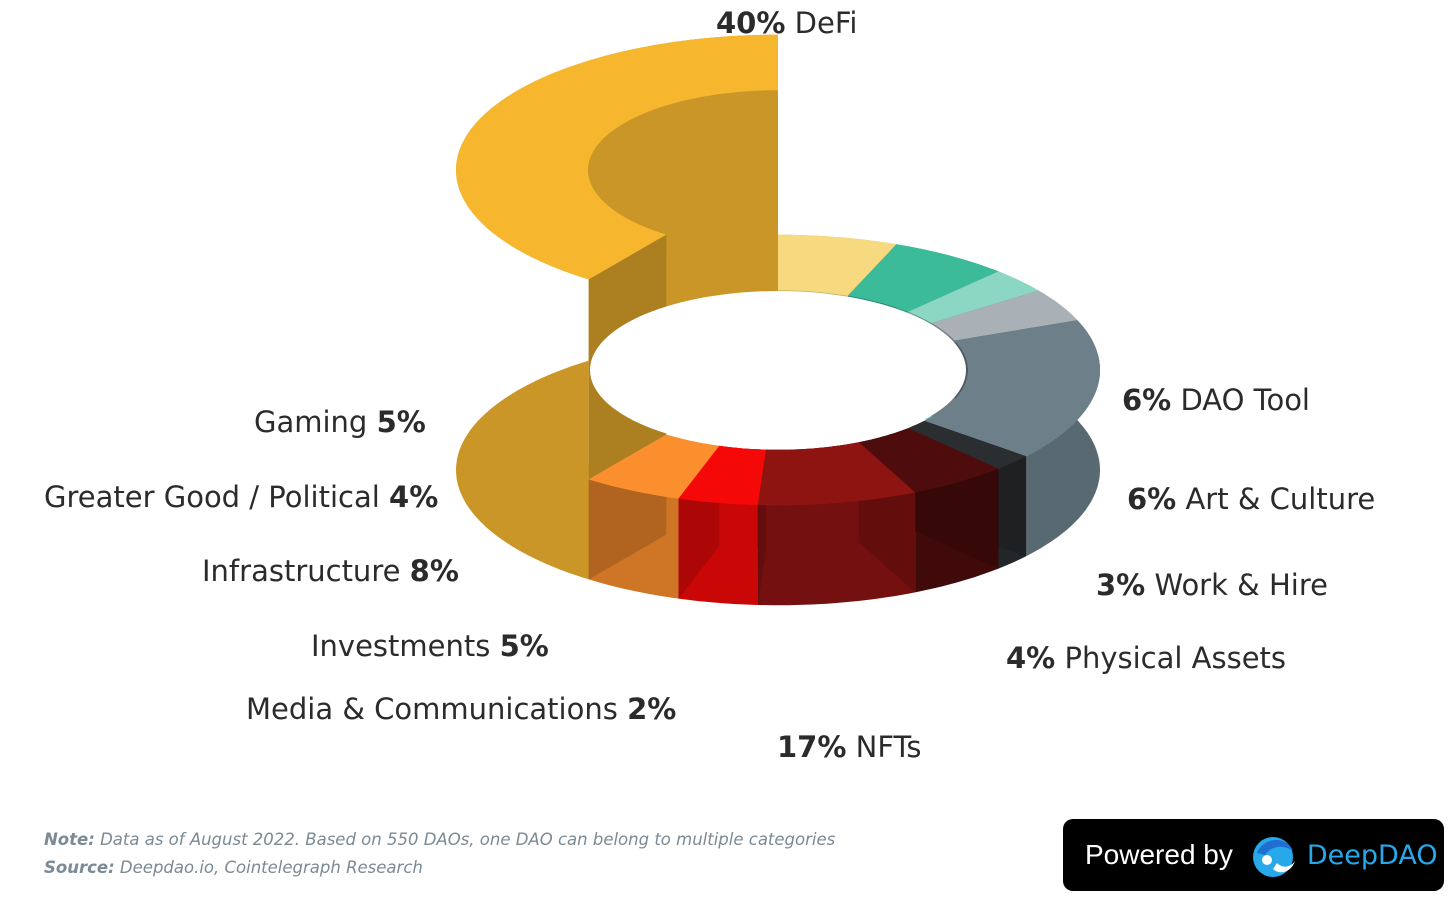 The image size is (1456, 903). I want to click on slice-name: Media & Communications, so click(432, 709).